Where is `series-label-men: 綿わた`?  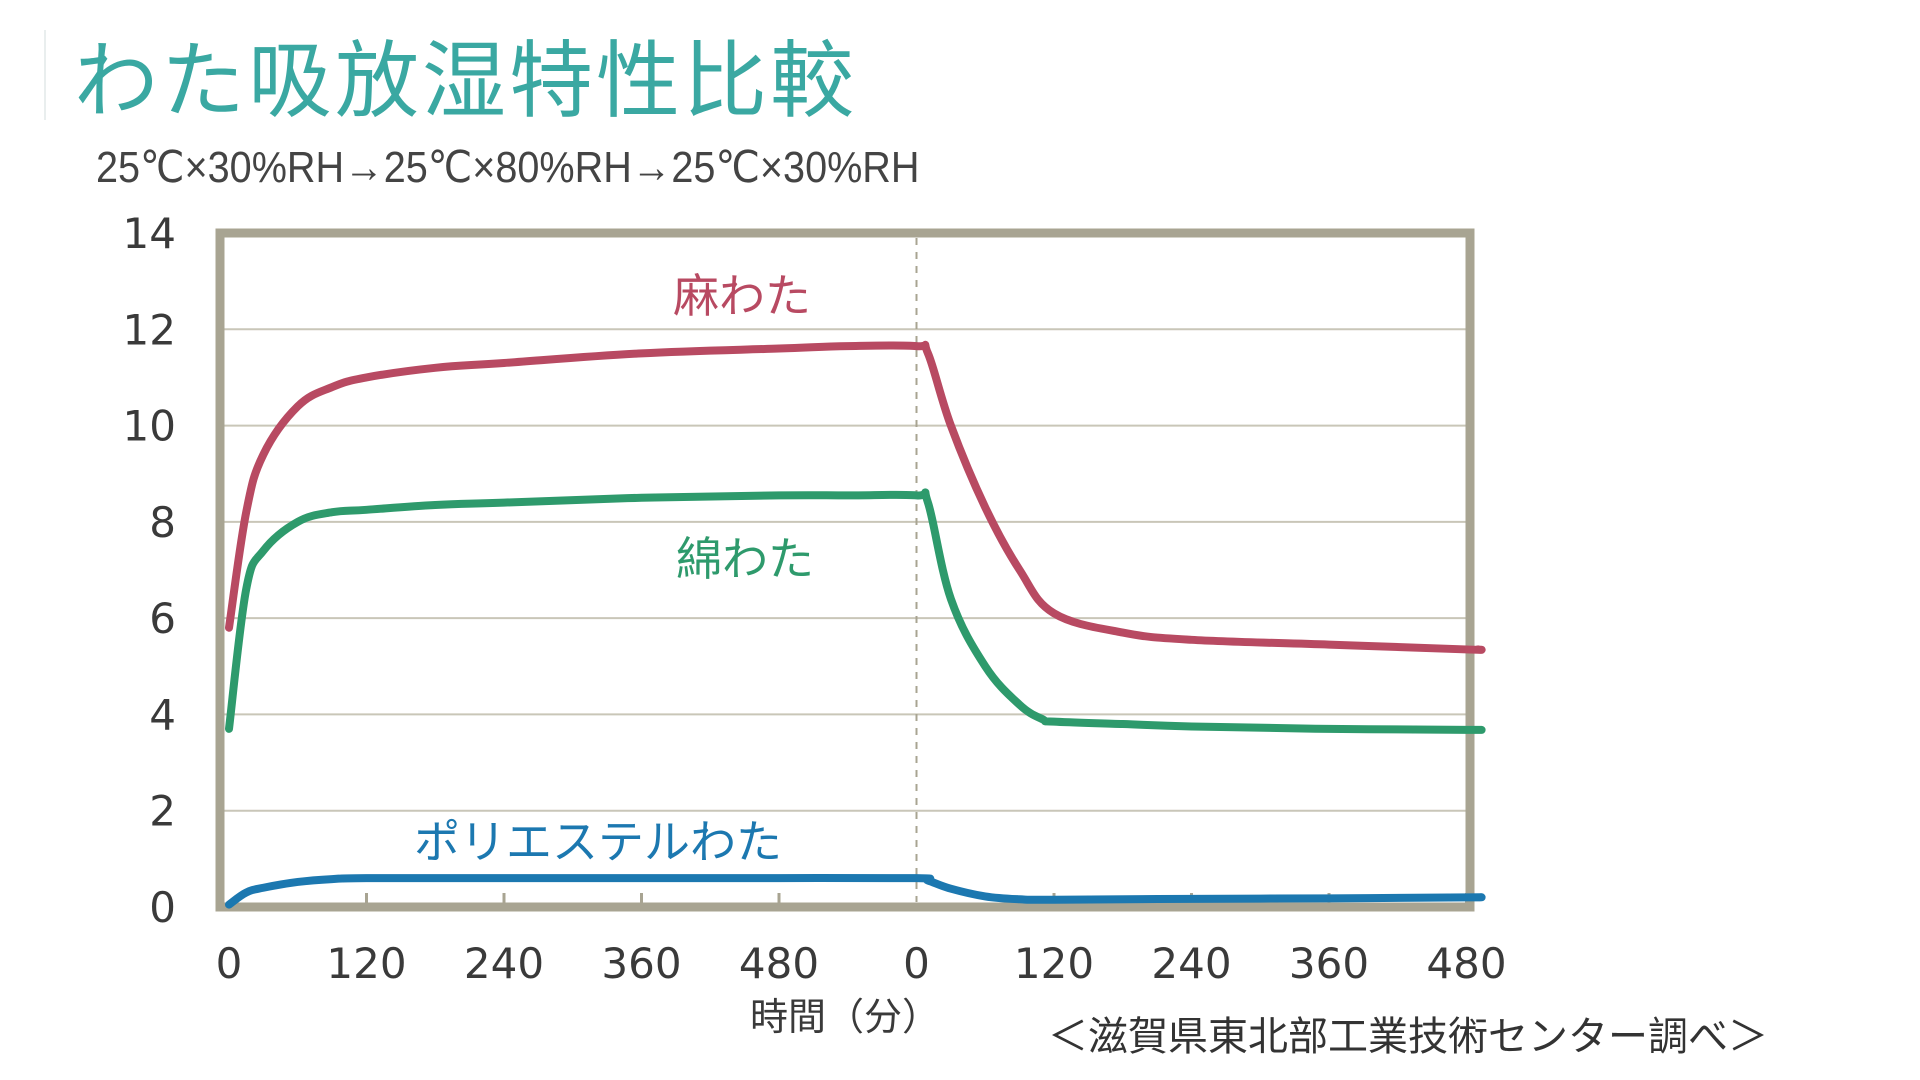
series-label-men: 綿わた is located at coordinates (745, 559).